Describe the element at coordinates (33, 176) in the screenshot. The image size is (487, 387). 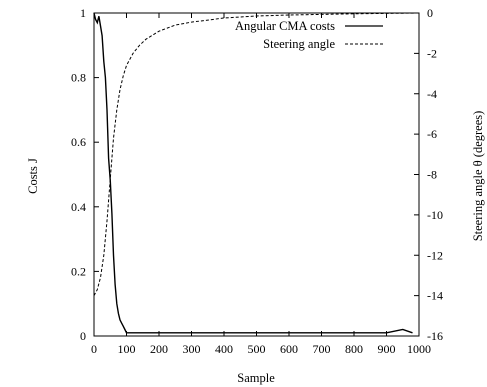
I see `left-y-axis-label: Costs J` at that location.